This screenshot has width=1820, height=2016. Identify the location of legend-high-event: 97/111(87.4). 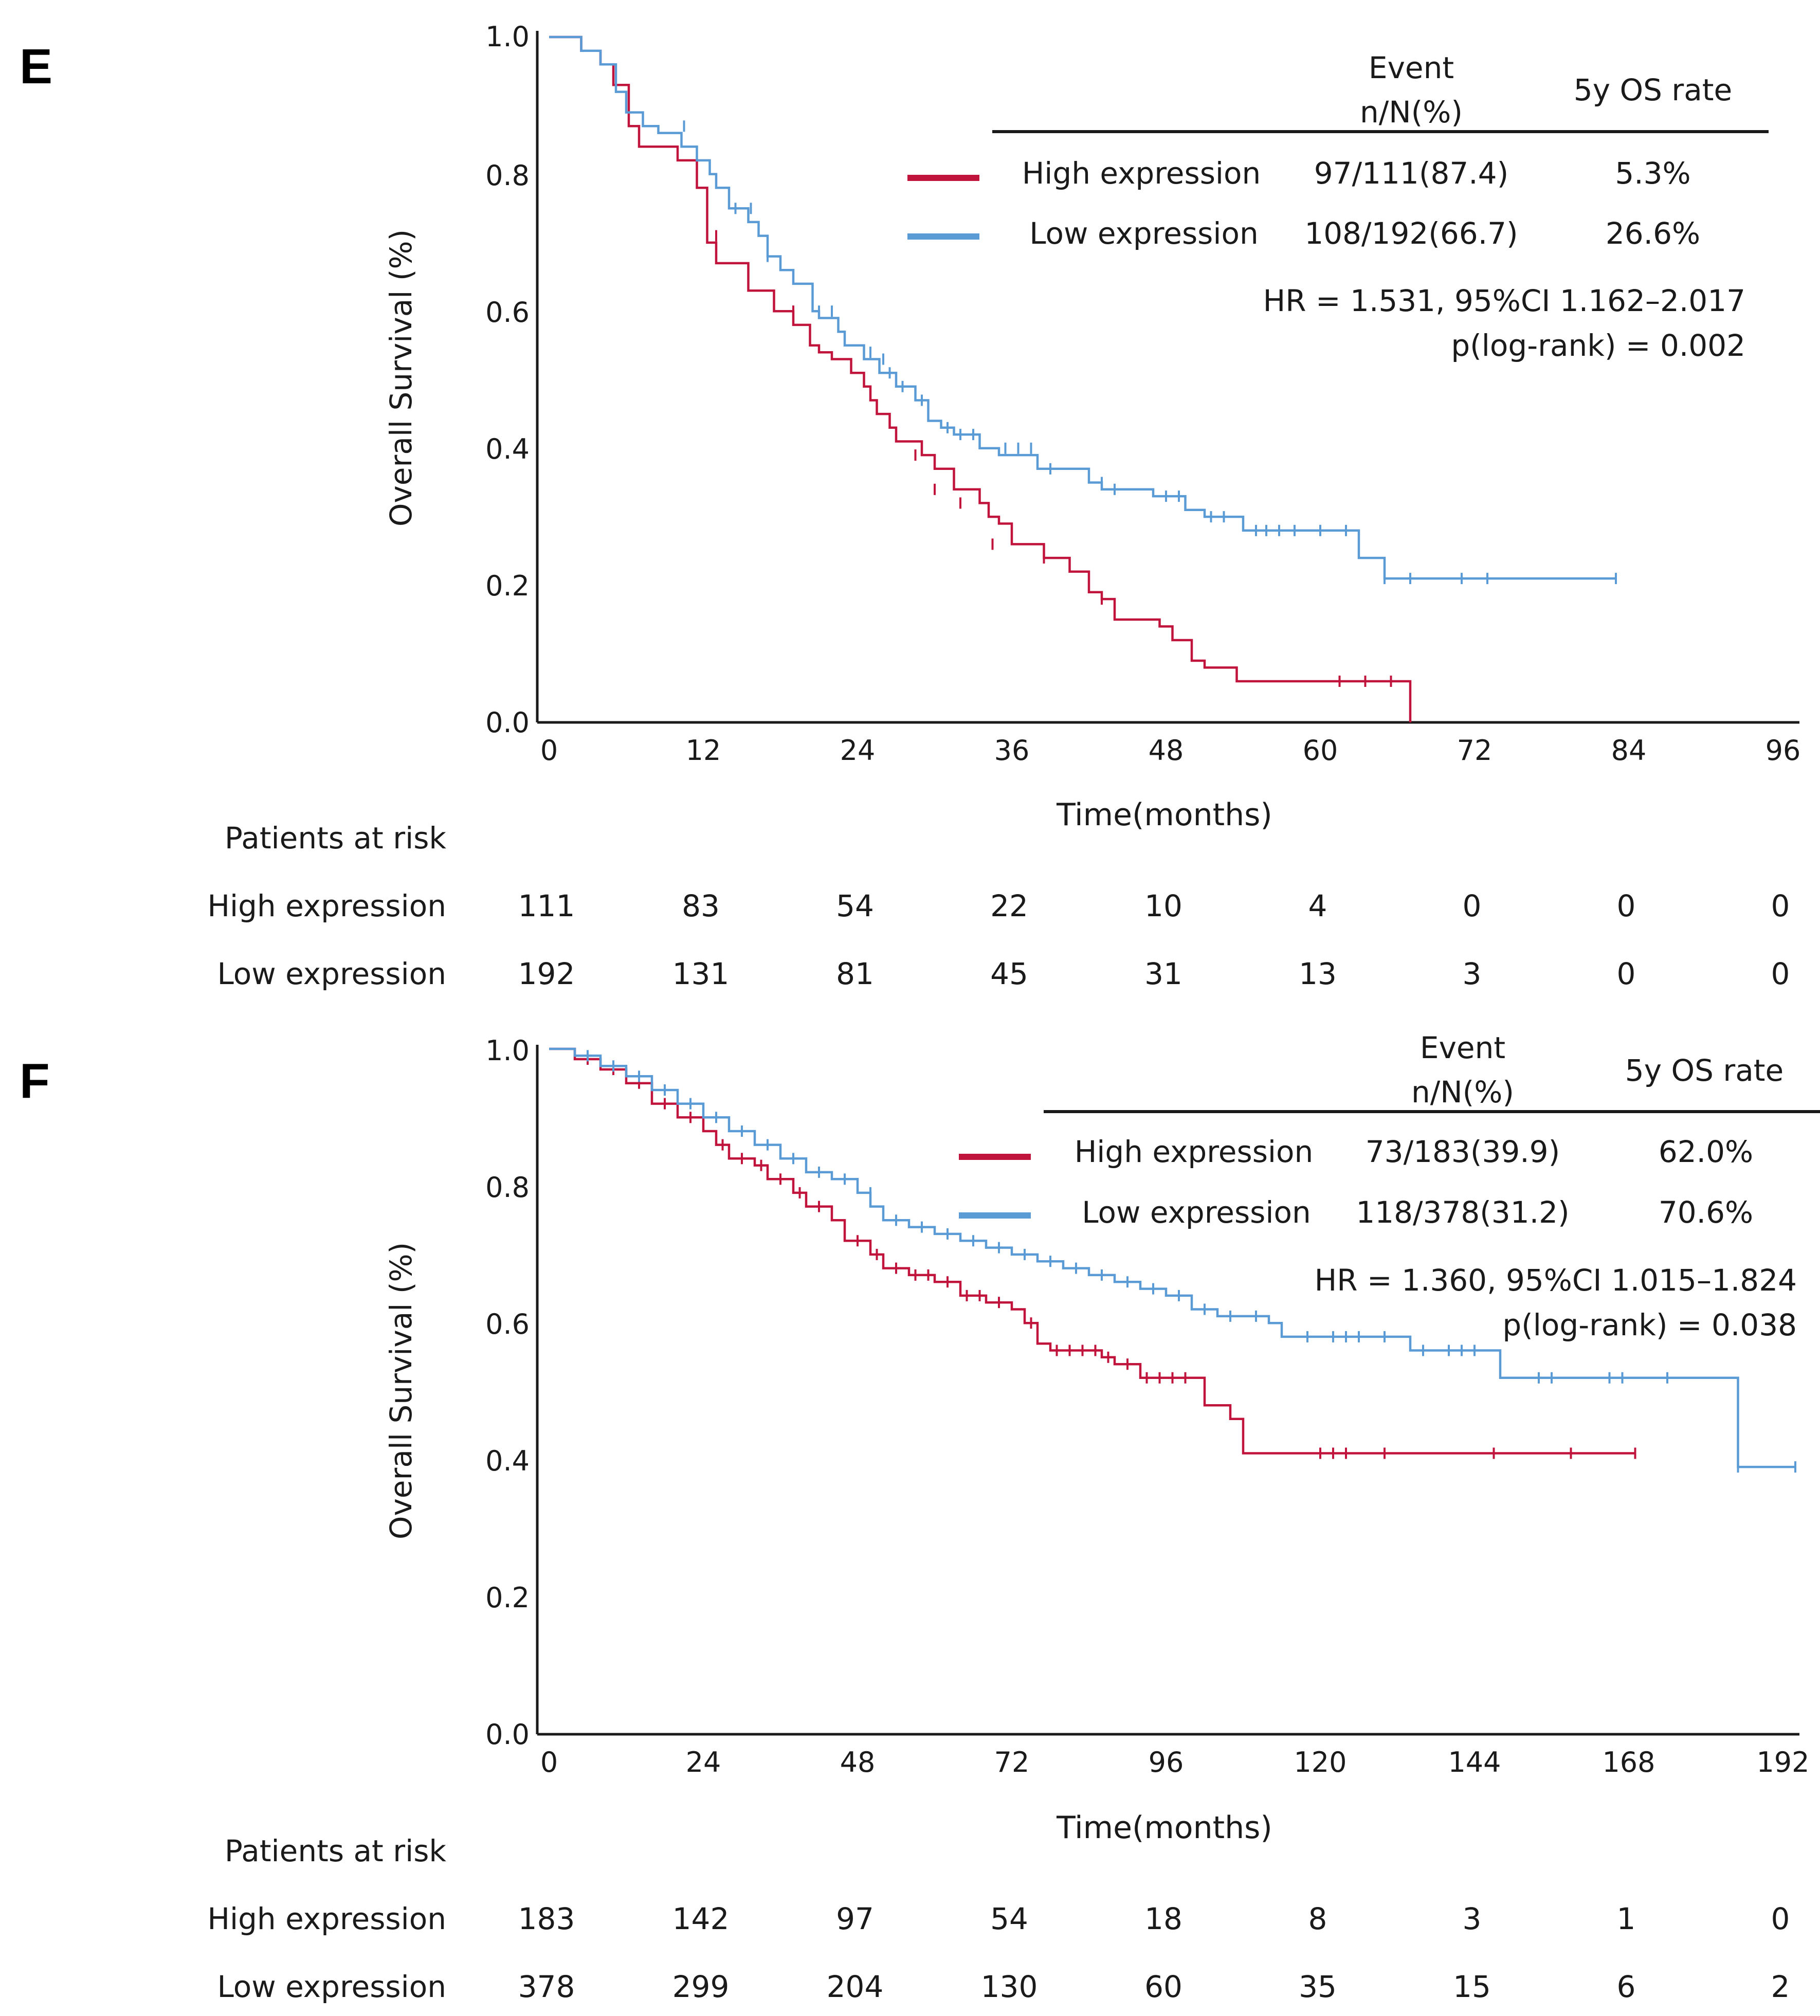
(1411, 173).